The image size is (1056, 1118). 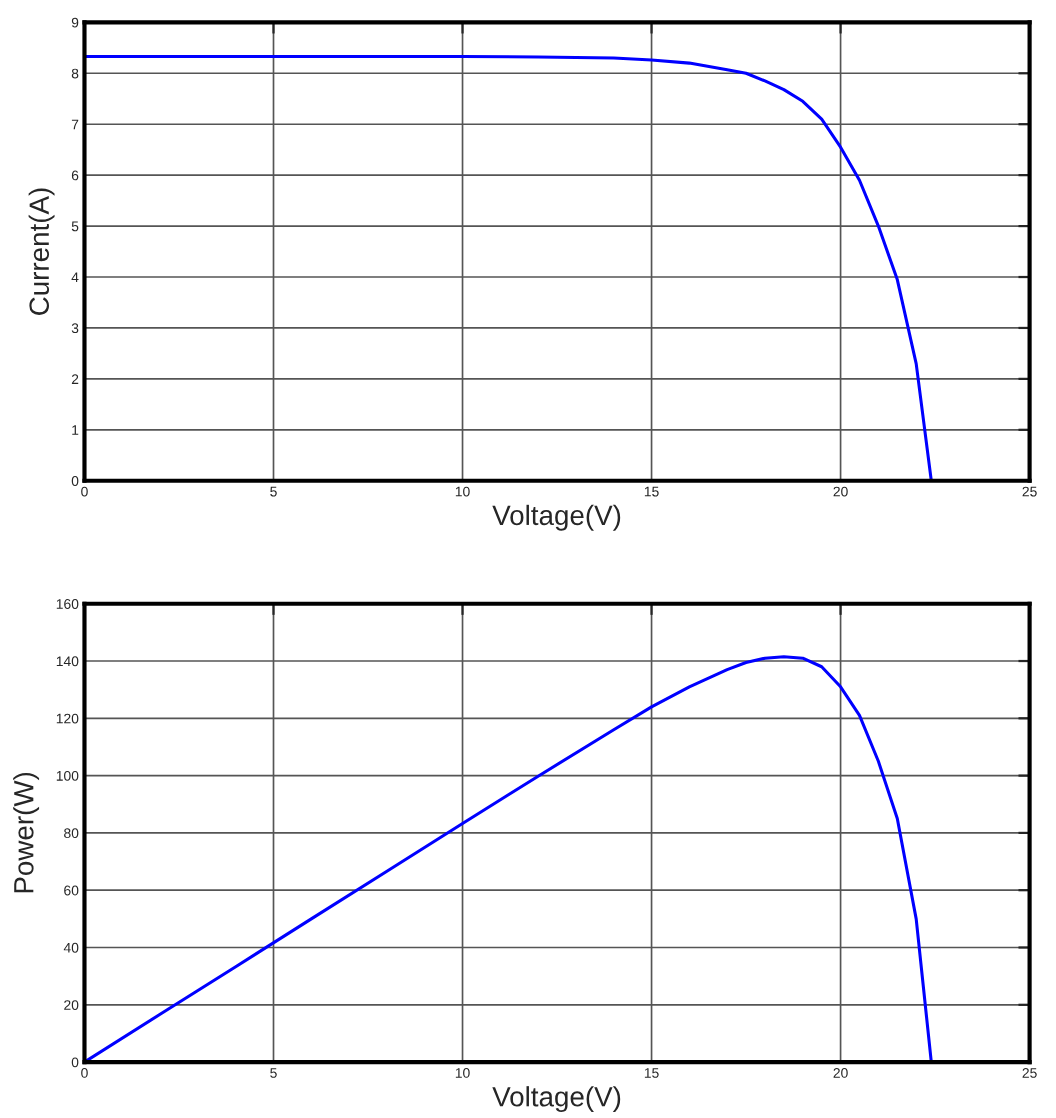 What do you see at coordinates (41, 251) in the screenshot?
I see `y-axis-title: Current(A)` at bounding box center [41, 251].